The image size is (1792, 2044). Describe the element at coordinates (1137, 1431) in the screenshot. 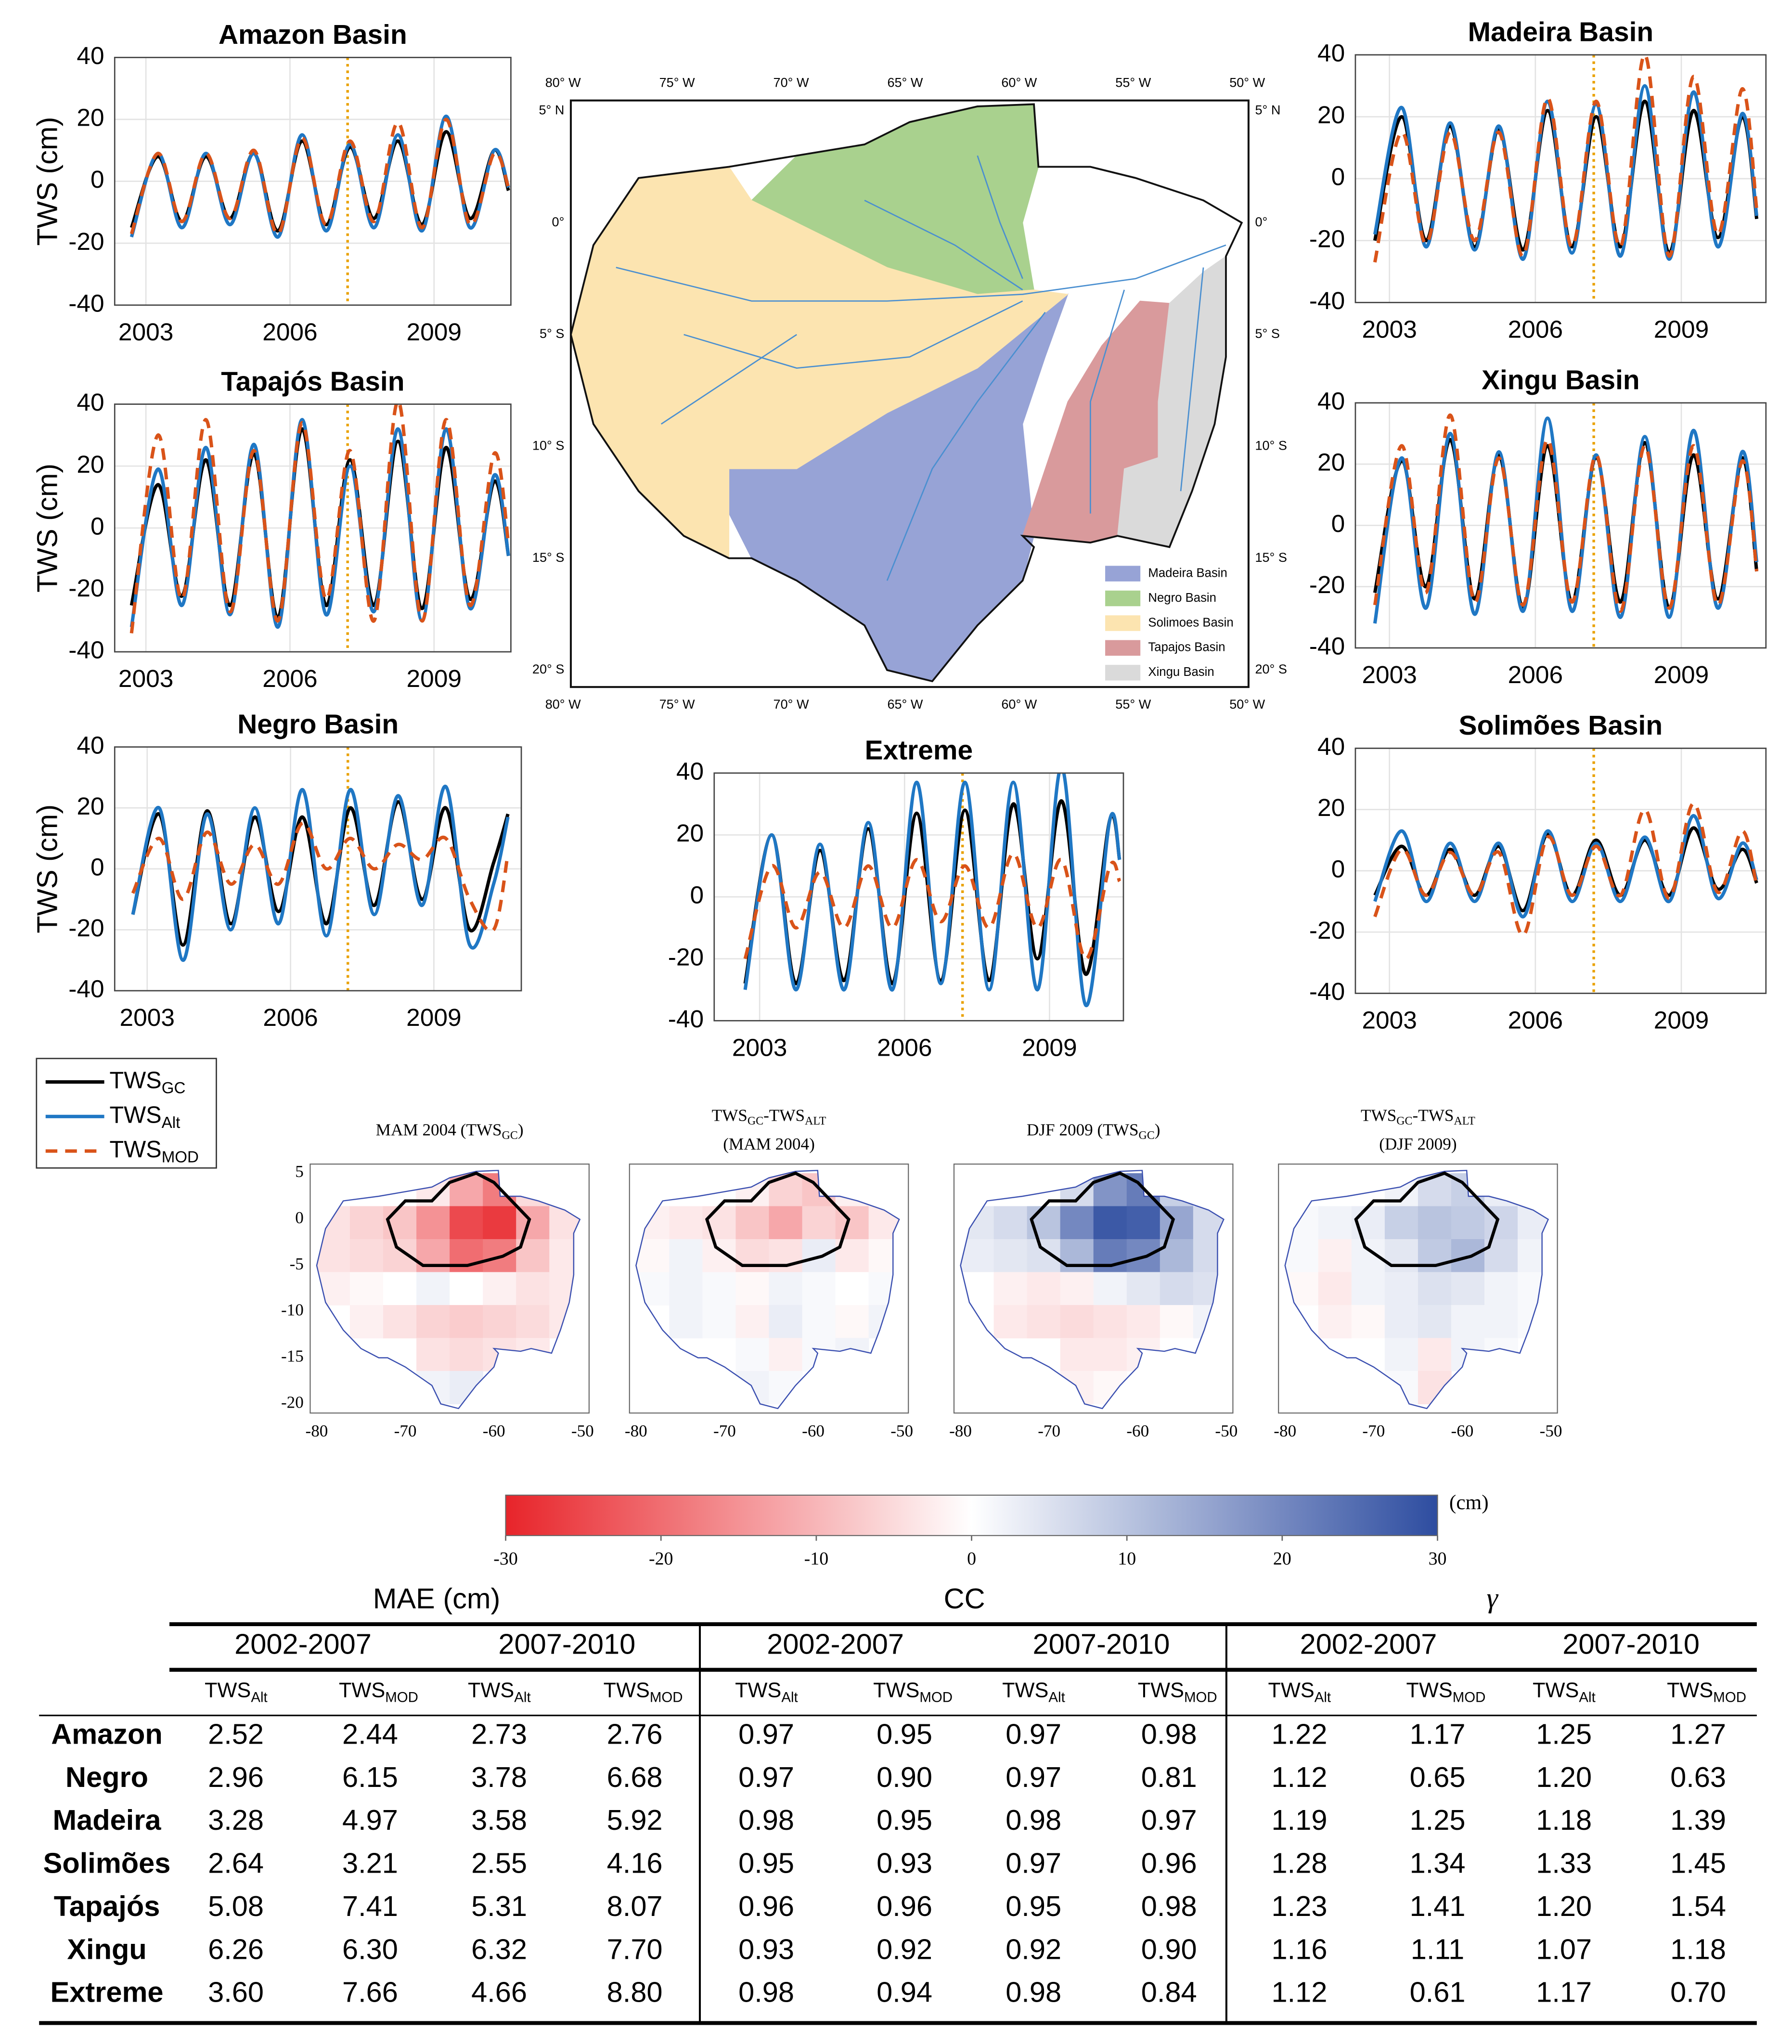

I see `x-tick-label: -60` at that location.